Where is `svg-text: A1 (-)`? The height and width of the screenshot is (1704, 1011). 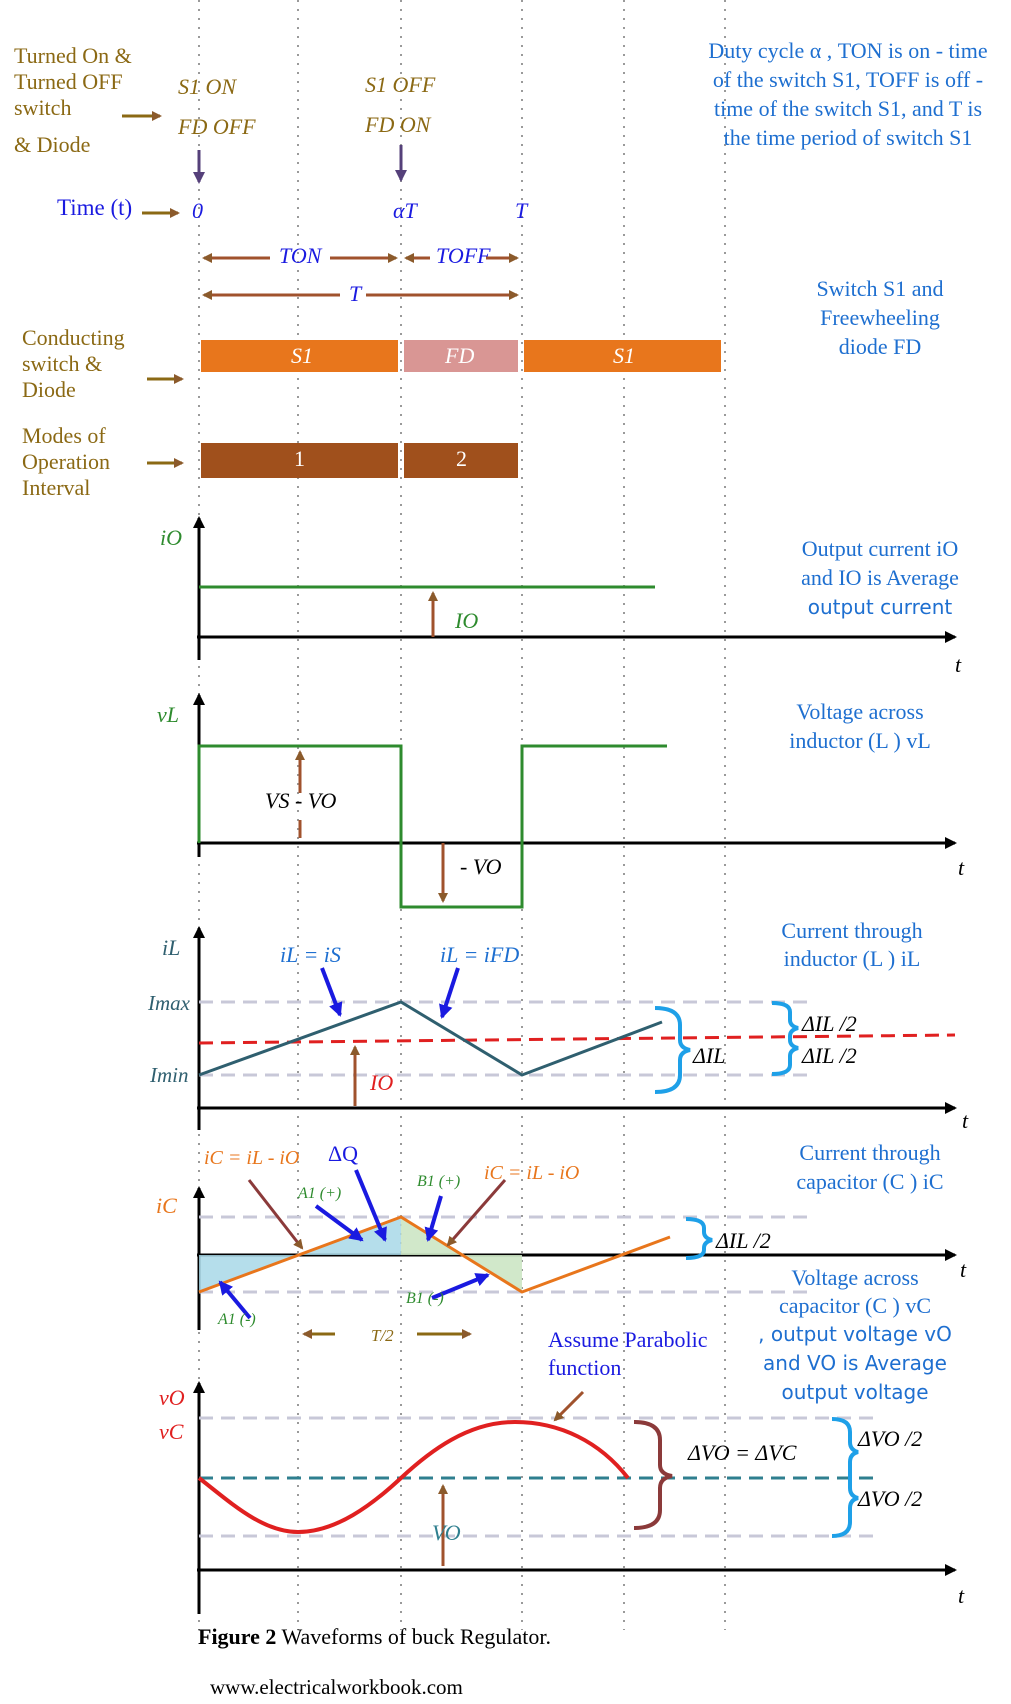
svg-text: A1 (-) is located at coordinates (236, 1319).